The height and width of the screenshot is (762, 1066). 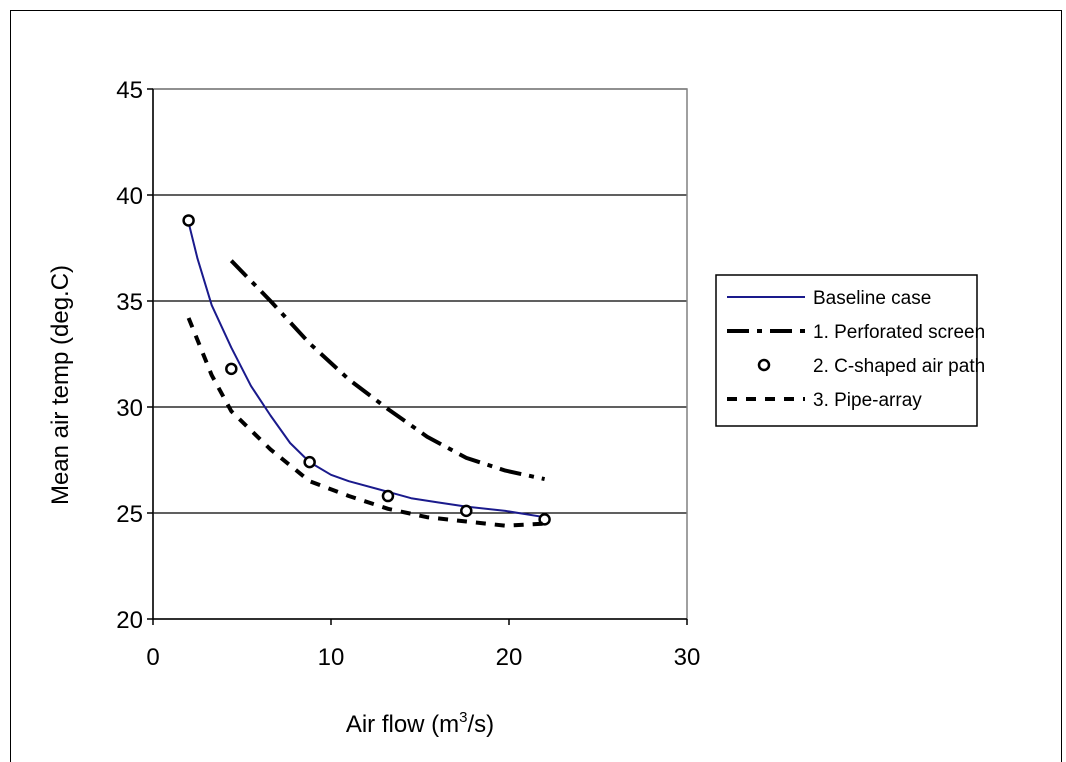 I want to click on y-tick-label-30: 30, so click(x=129, y=408).